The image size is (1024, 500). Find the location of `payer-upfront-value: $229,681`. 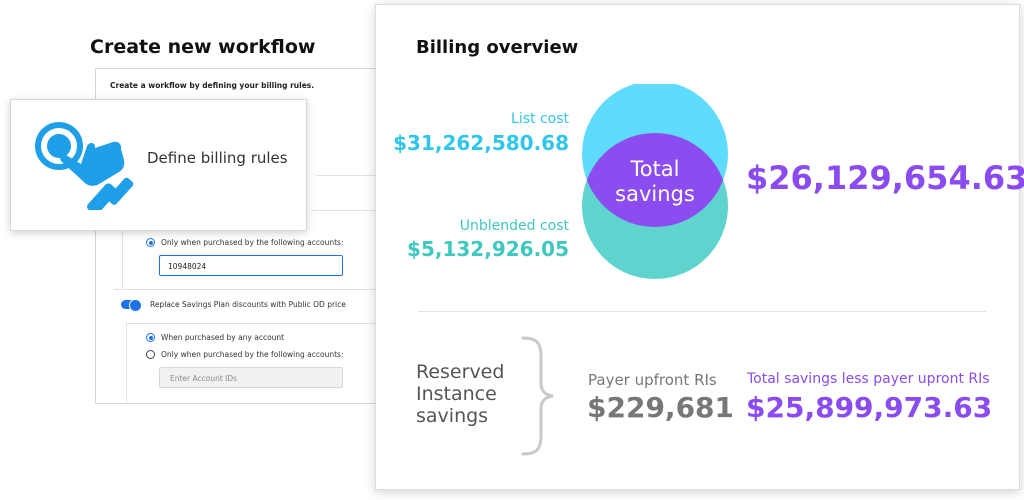

payer-upfront-value: $229,681 is located at coordinates (661, 407).